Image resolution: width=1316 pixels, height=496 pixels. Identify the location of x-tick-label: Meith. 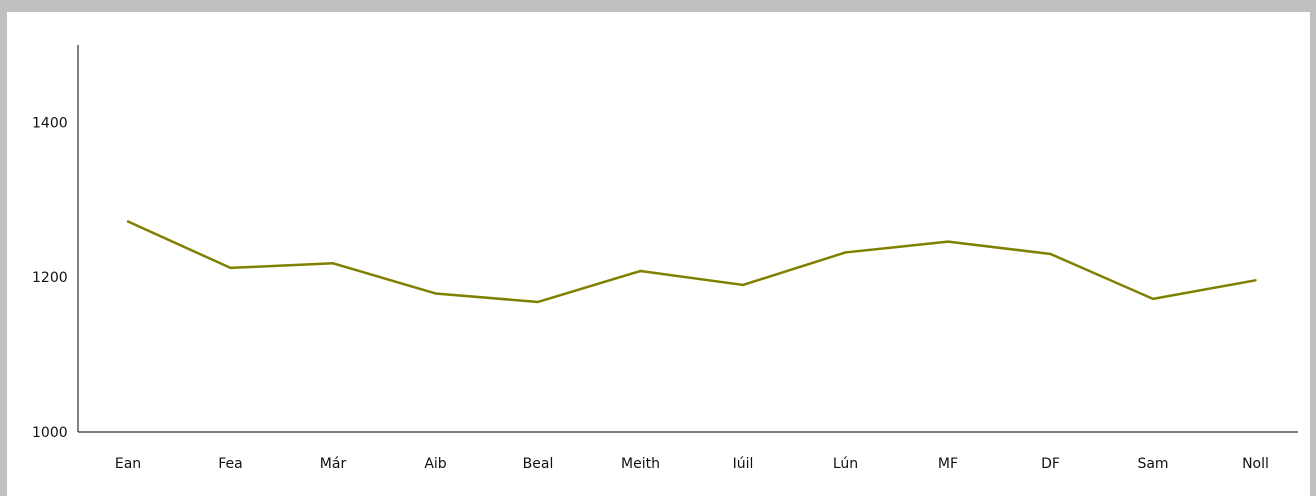
(640, 464).